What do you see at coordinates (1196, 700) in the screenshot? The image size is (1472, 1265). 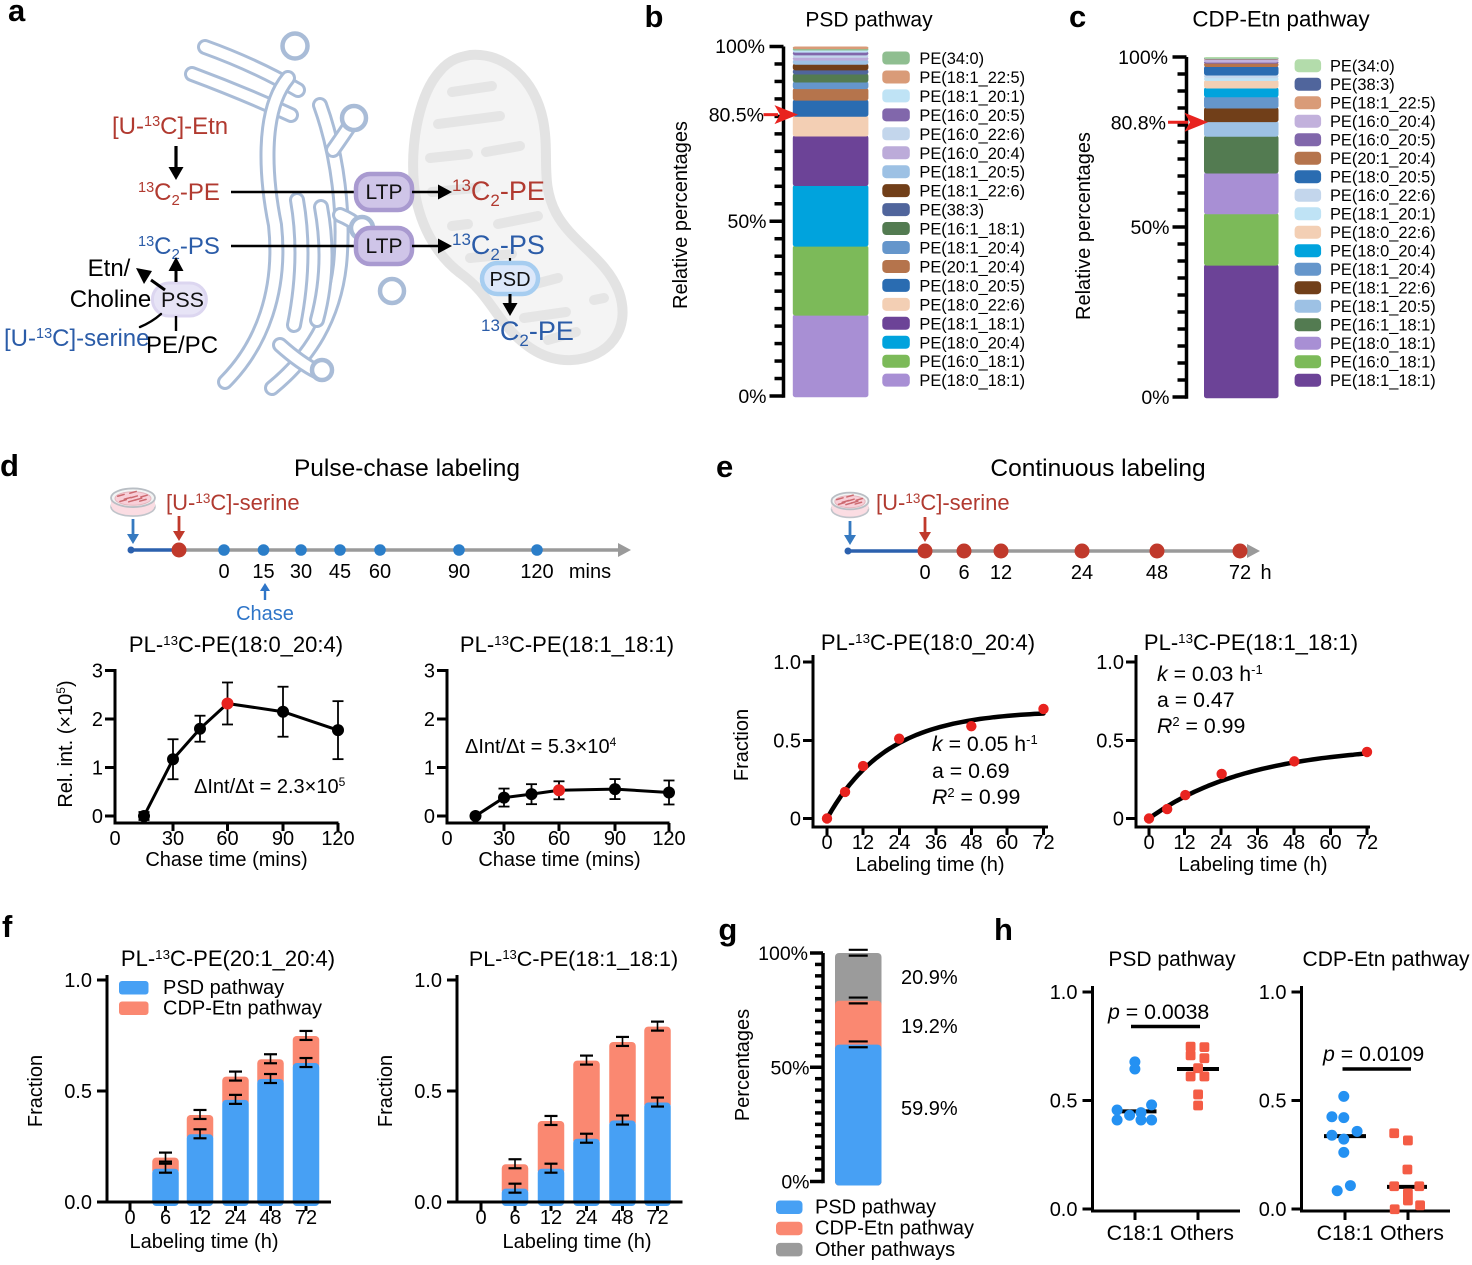 I see `svg-text: a = 0.47` at bounding box center [1196, 700].